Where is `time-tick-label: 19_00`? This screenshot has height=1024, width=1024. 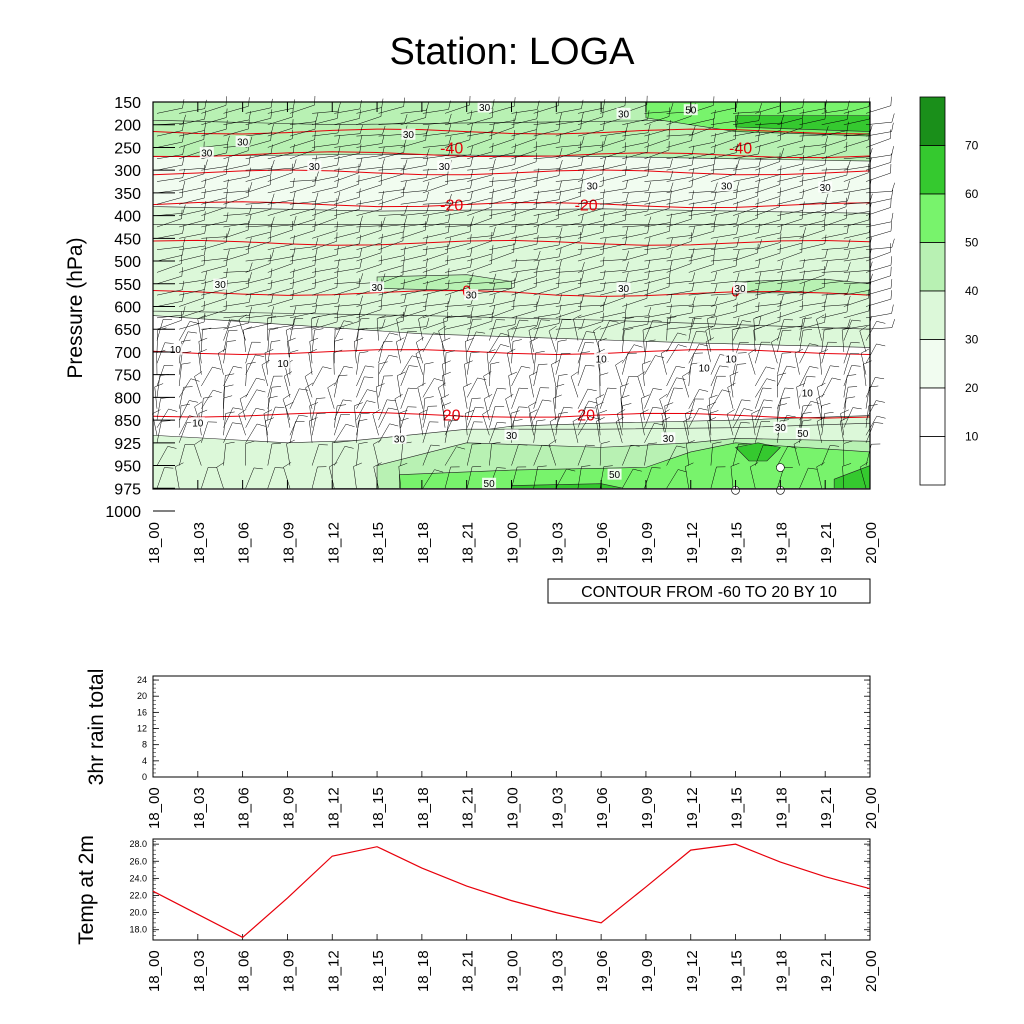
time-tick-label: 19_00 is located at coordinates (513, 543).